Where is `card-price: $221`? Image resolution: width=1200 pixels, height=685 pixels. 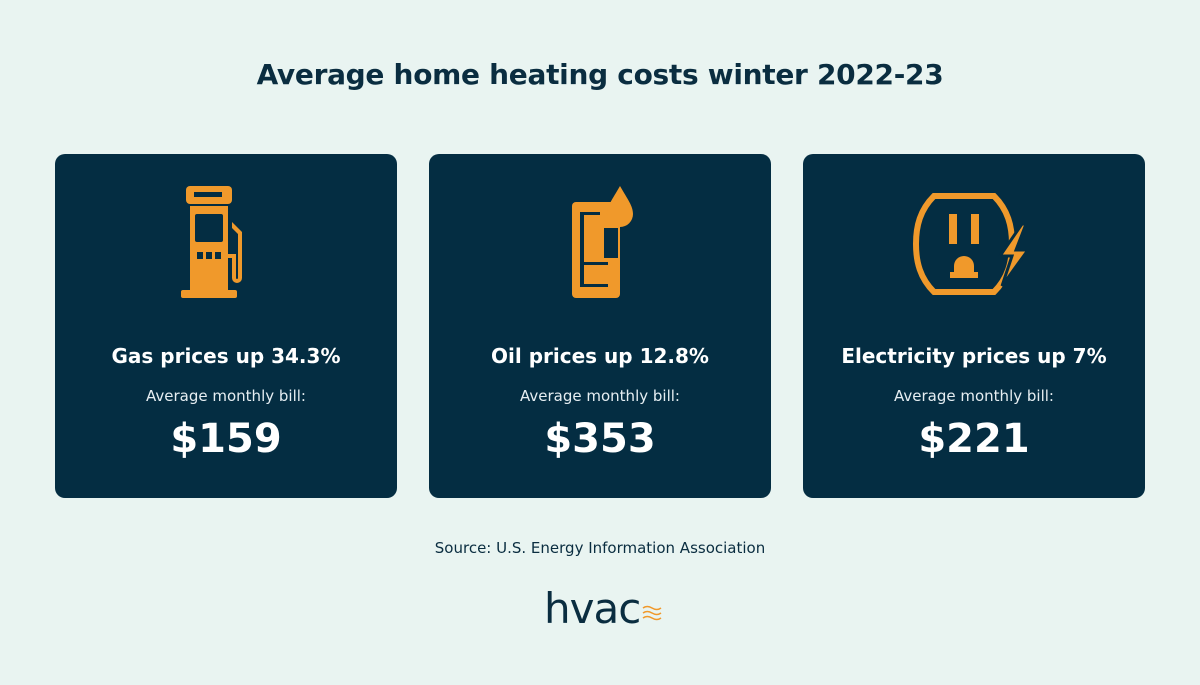 card-price: $221 is located at coordinates (974, 439).